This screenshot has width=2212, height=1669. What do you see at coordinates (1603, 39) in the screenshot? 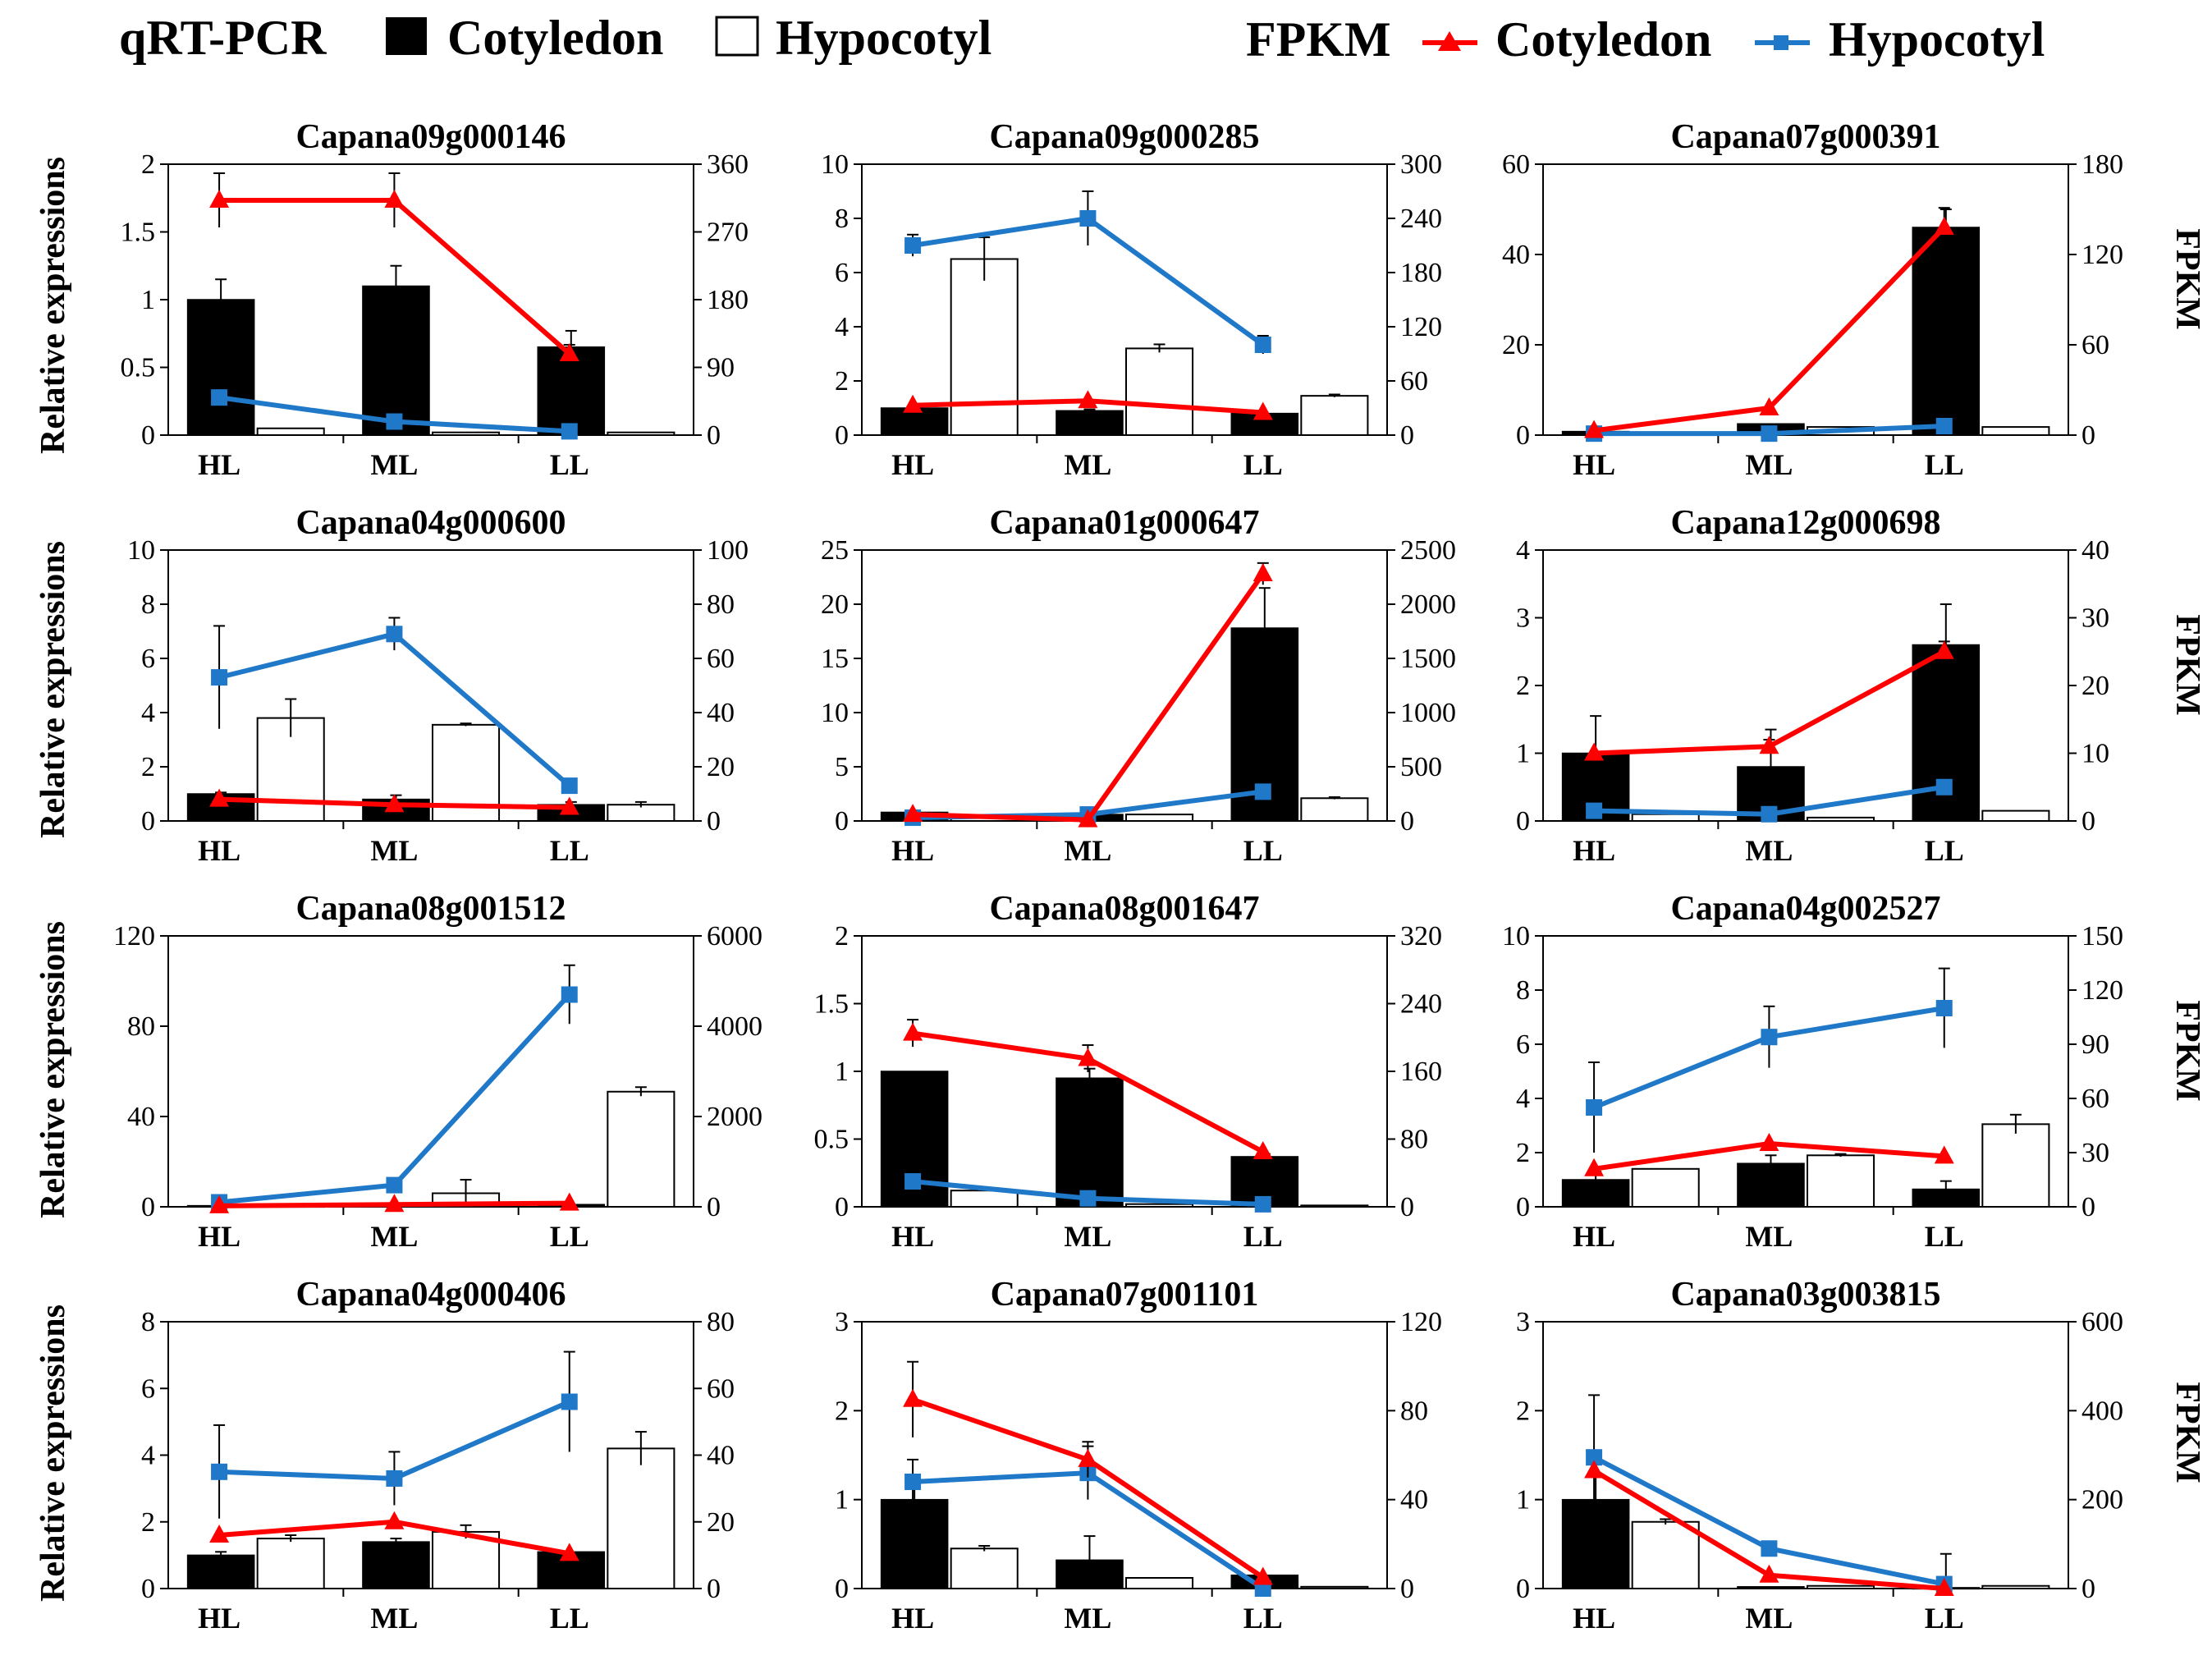
I see `legend-fpkm-cotyledon-label: Cotyledon` at bounding box center [1603, 39].